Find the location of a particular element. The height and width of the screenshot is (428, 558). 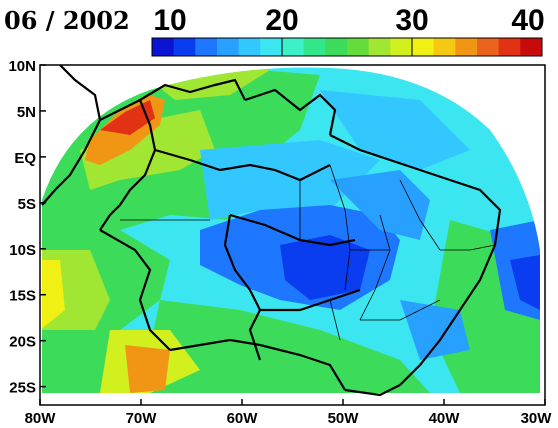

colorbar-tick-label: 40 is located at coordinates (527, 20).